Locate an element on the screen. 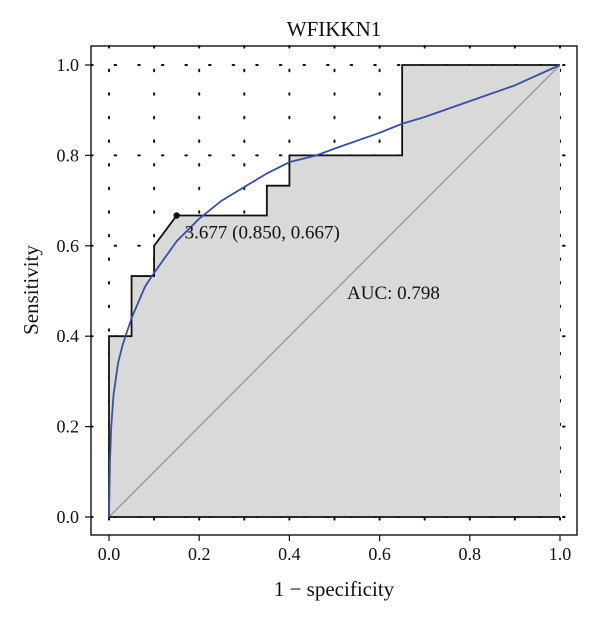  x-axis-label: 1 − specificity is located at coordinates (334, 589).